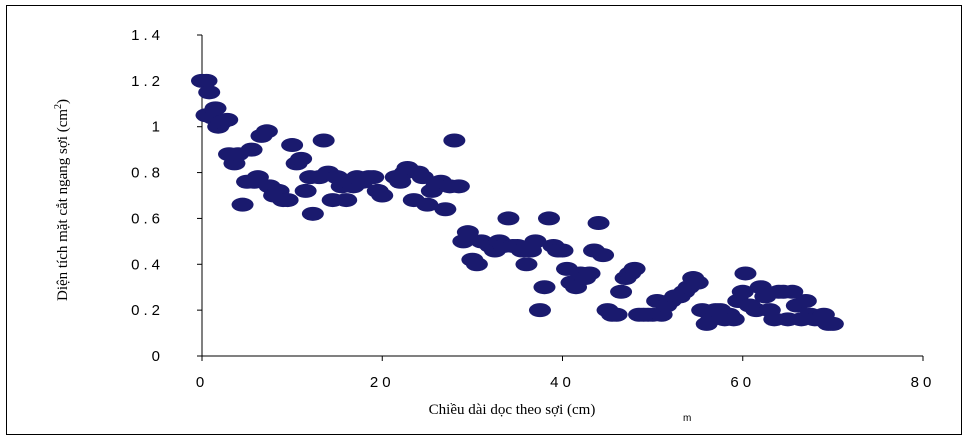 The image size is (967, 440). I want to click on y-tick-label: 1.2, so click(147, 81).